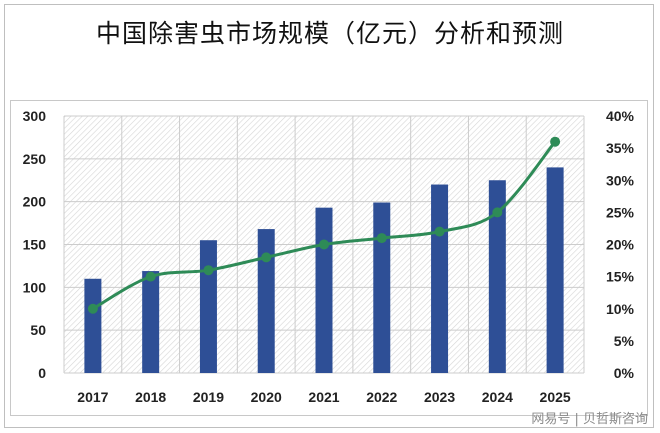 The width and height of the screenshot is (660, 433). Describe the element at coordinates (266, 257) in the screenshot. I see `point-2020` at that location.